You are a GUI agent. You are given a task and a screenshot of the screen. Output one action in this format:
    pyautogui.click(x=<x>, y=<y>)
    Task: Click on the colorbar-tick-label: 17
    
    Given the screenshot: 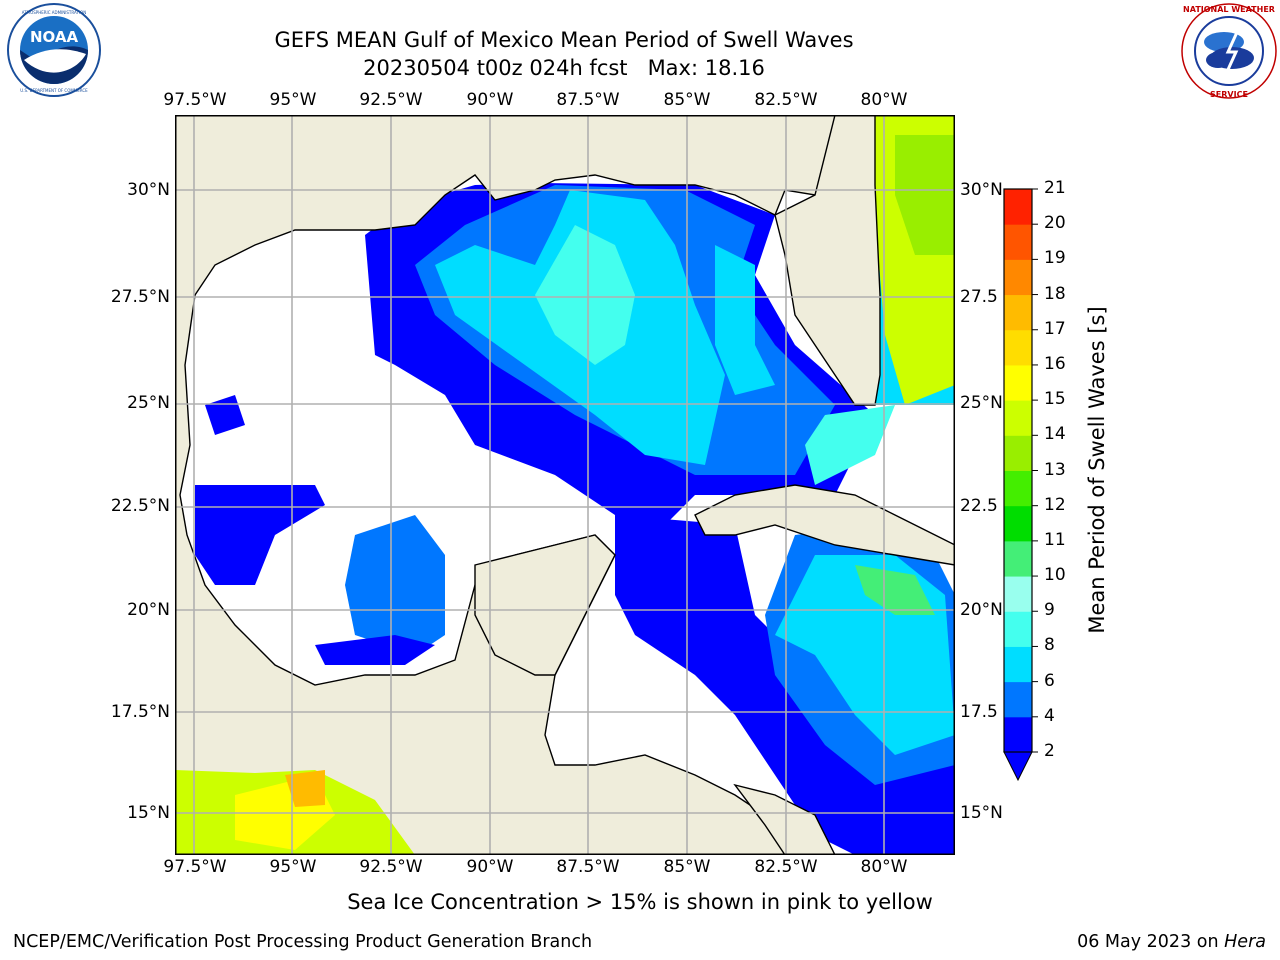 What is the action you would take?
    pyautogui.click(x=1055, y=328)
    